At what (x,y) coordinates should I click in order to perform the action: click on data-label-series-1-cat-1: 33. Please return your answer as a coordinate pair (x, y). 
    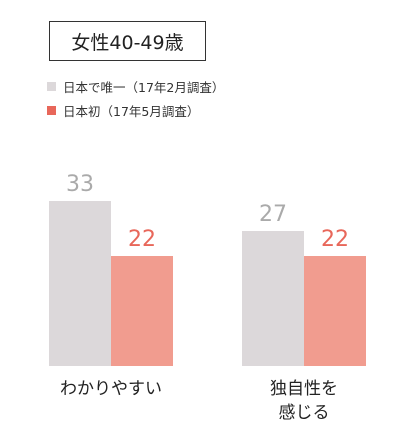
    Looking at the image, I should click on (80, 184).